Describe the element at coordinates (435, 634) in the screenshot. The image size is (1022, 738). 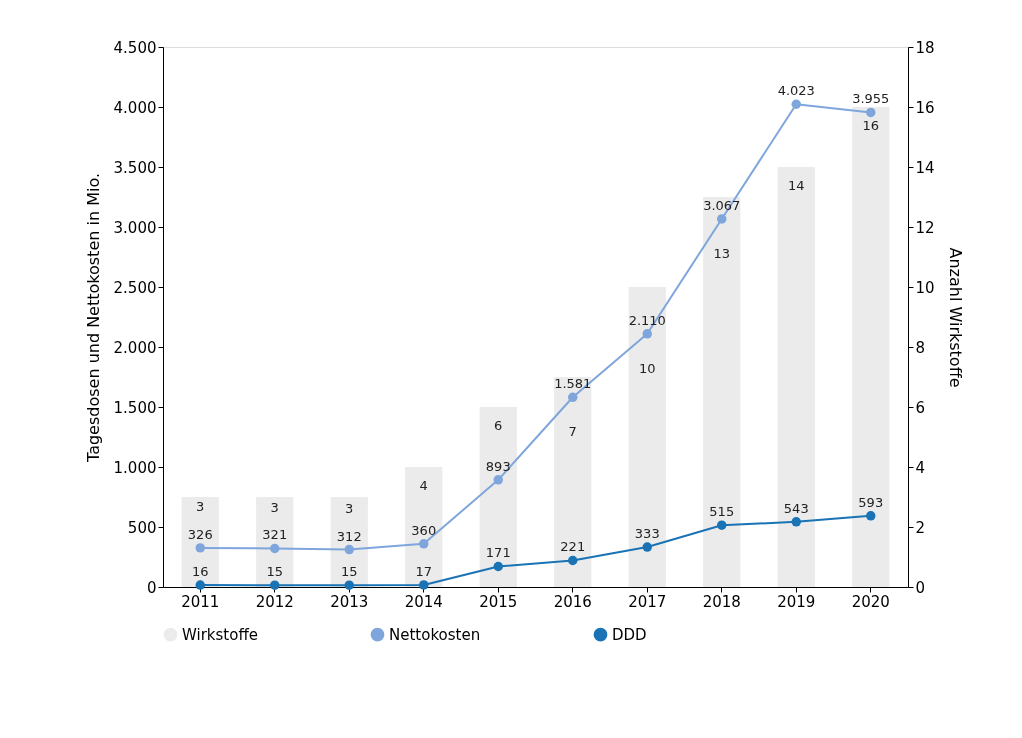
I see `legend-label: Nettokosten` at that location.